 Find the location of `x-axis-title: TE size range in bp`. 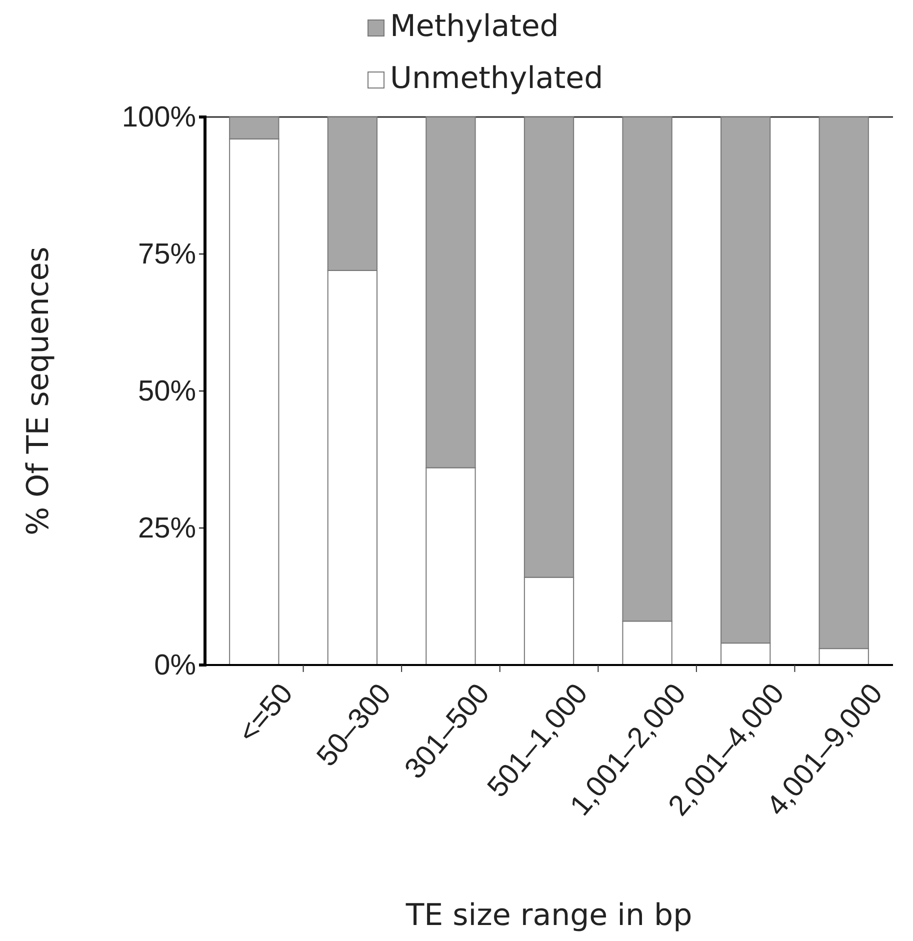

x-axis-title: TE size range in bp is located at coordinates (548, 915).